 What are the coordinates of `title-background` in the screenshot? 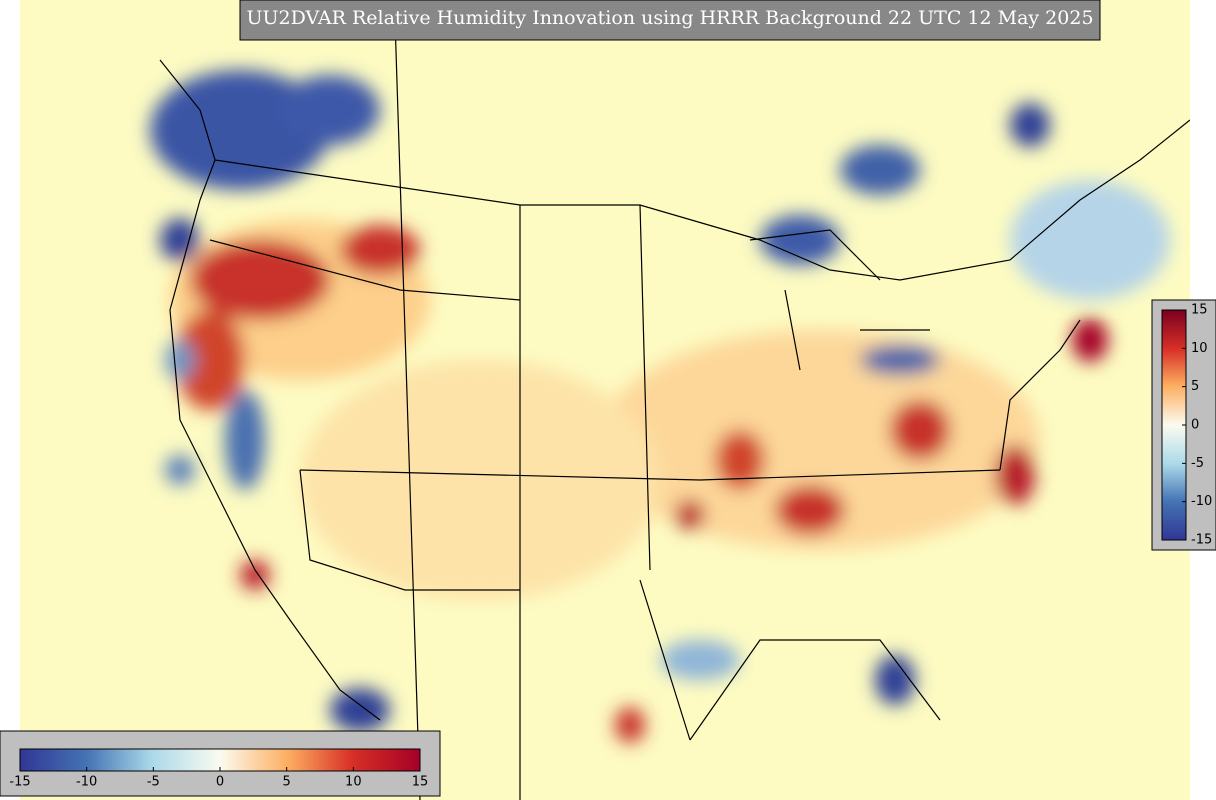 It's located at (670, 20).